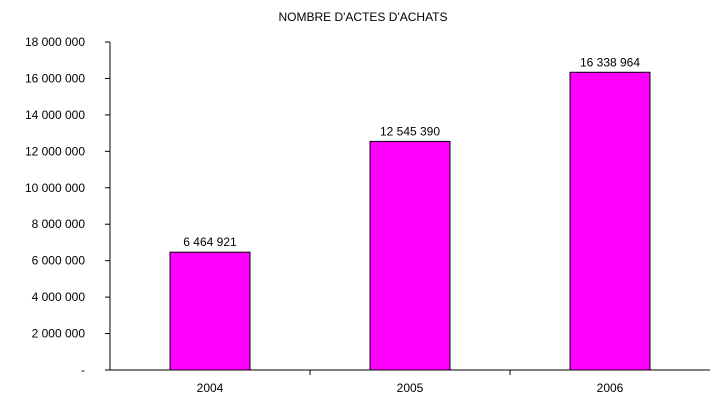 The height and width of the screenshot is (401, 710). What do you see at coordinates (210, 311) in the screenshot?
I see `bar-2004` at bounding box center [210, 311].